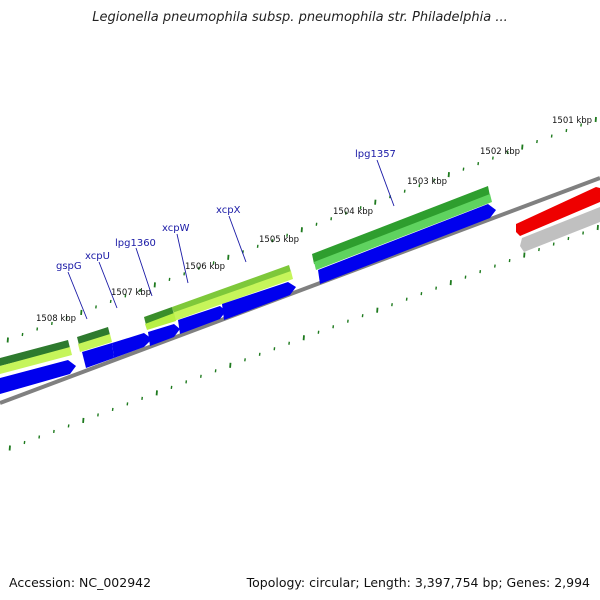 This screenshot has height=600, width=600. I want to click on gene-label-xcpU: xcpU, so click(97, 256).